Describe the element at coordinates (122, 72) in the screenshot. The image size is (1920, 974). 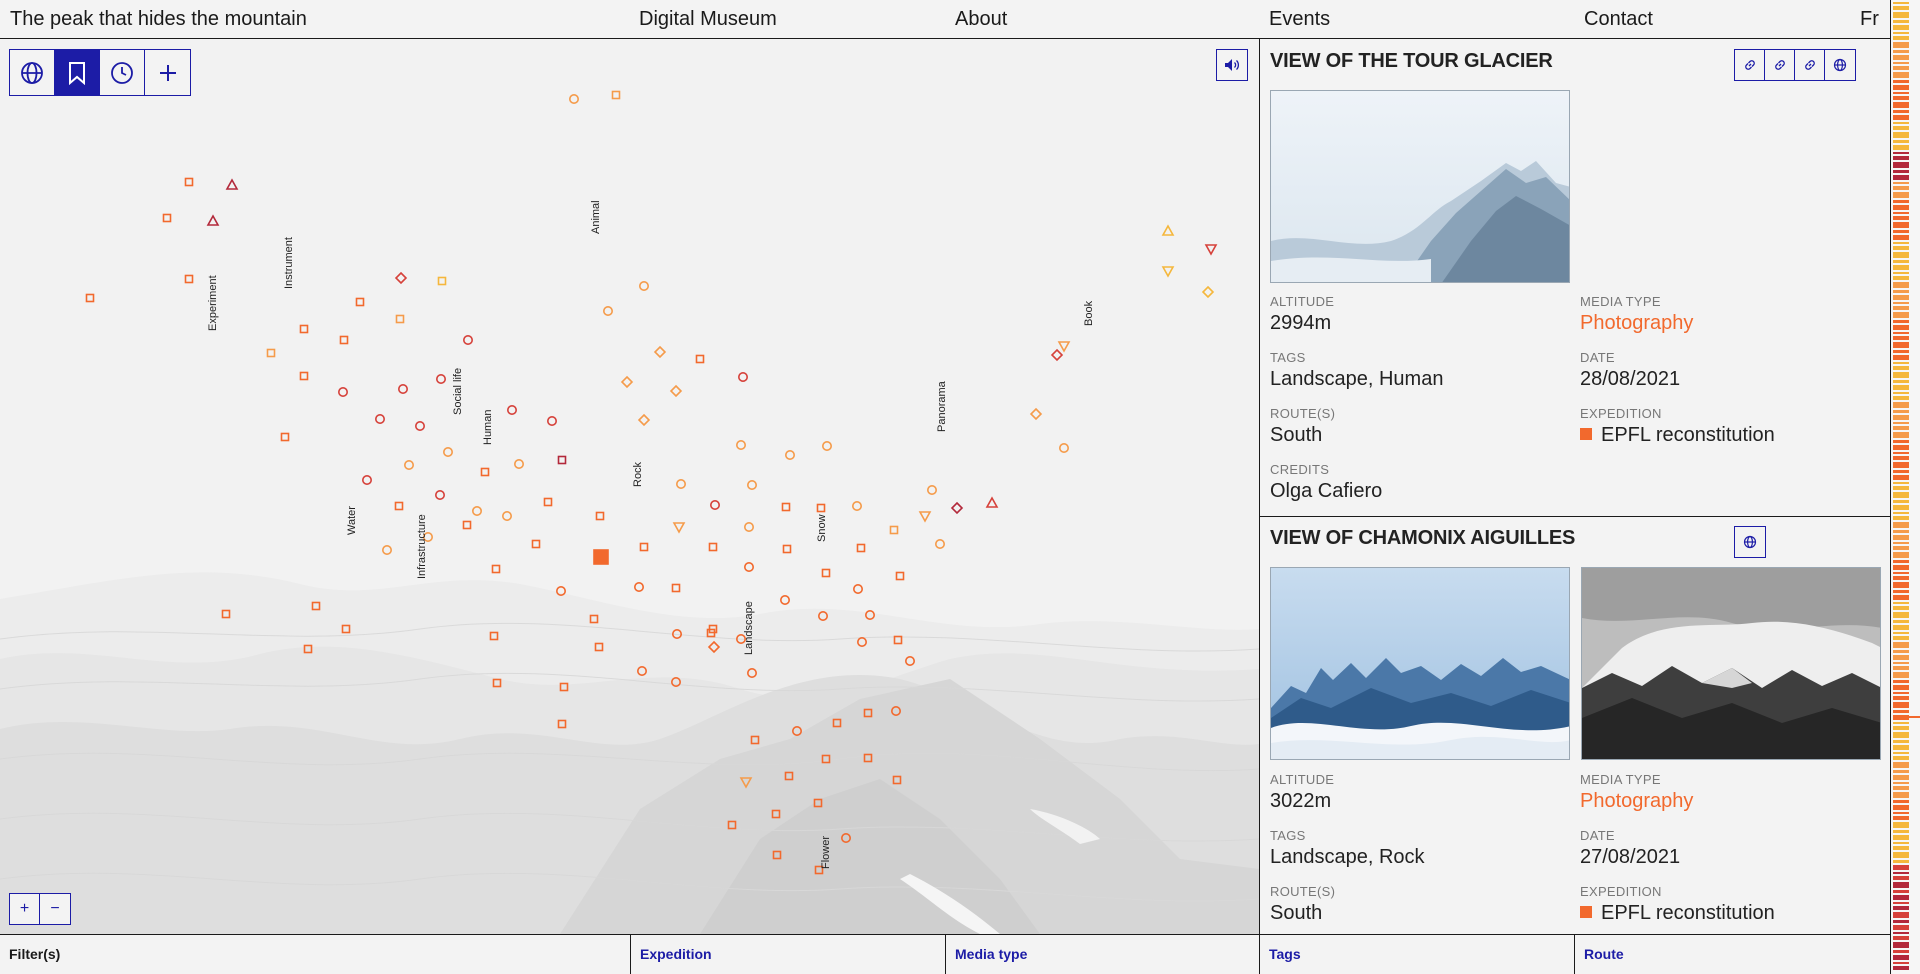
I see `timeline-tool-button` at that location.